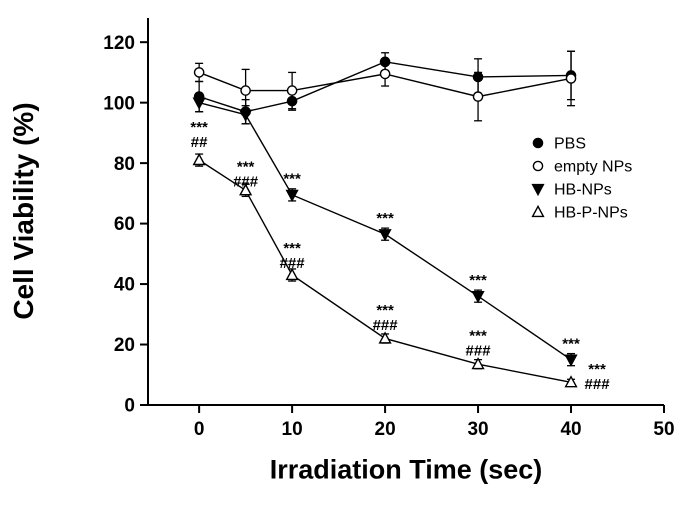 The height and width of the screenshot is (519, 700). What do you see at coordinates (406, 469) in the screenshot?
I see `x-axis-title: Irradiation Time (sec)` at bounding box center [406, 469].